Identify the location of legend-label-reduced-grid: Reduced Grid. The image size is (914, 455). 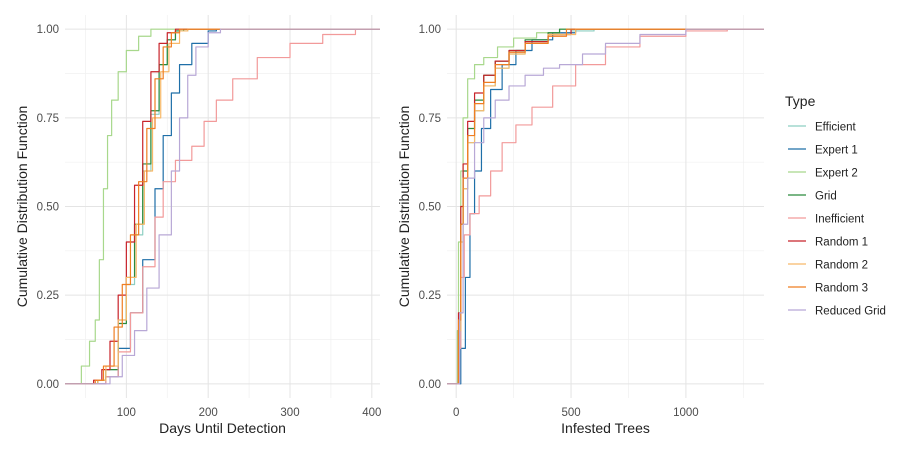
(850, 312).